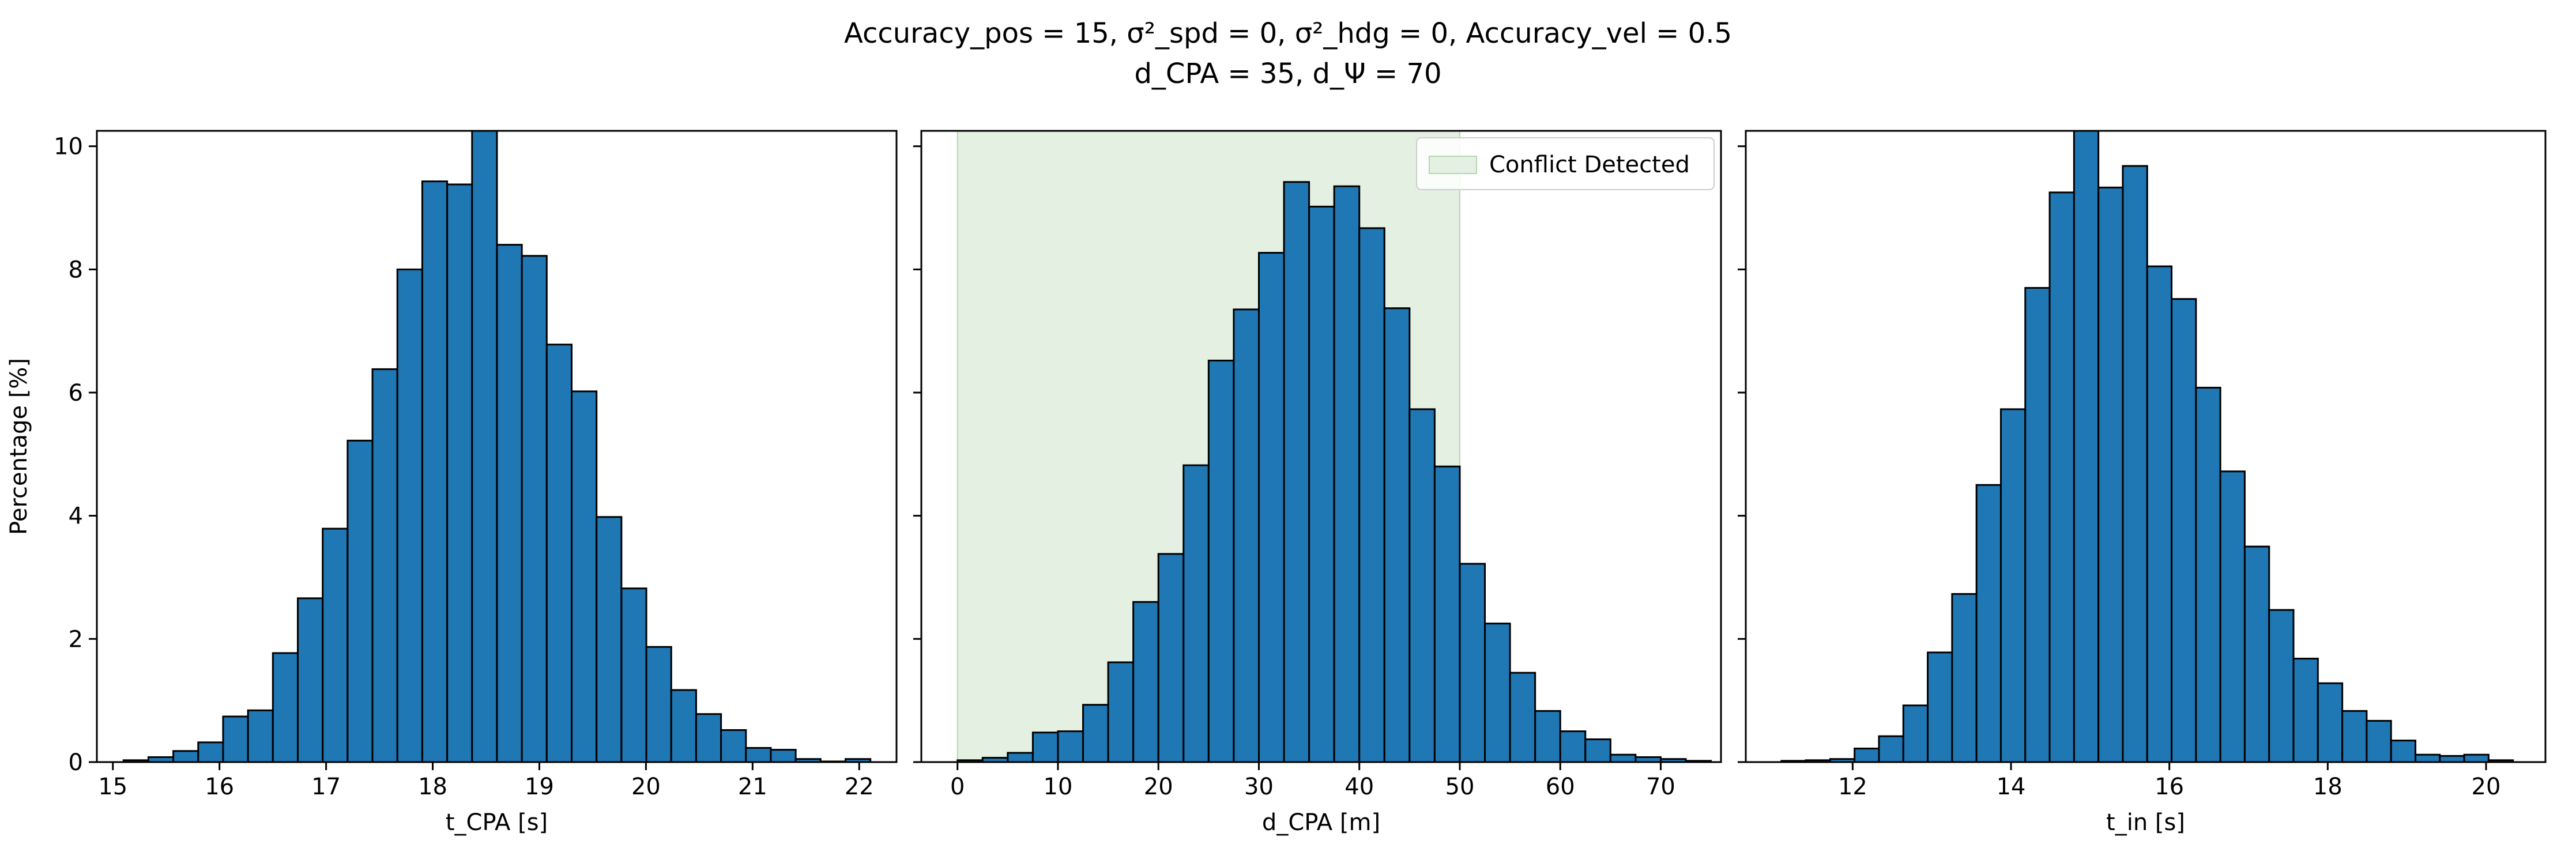 The image size is (2576, 852). I want to click on x-tick-label: 50, so click(1460, 787).